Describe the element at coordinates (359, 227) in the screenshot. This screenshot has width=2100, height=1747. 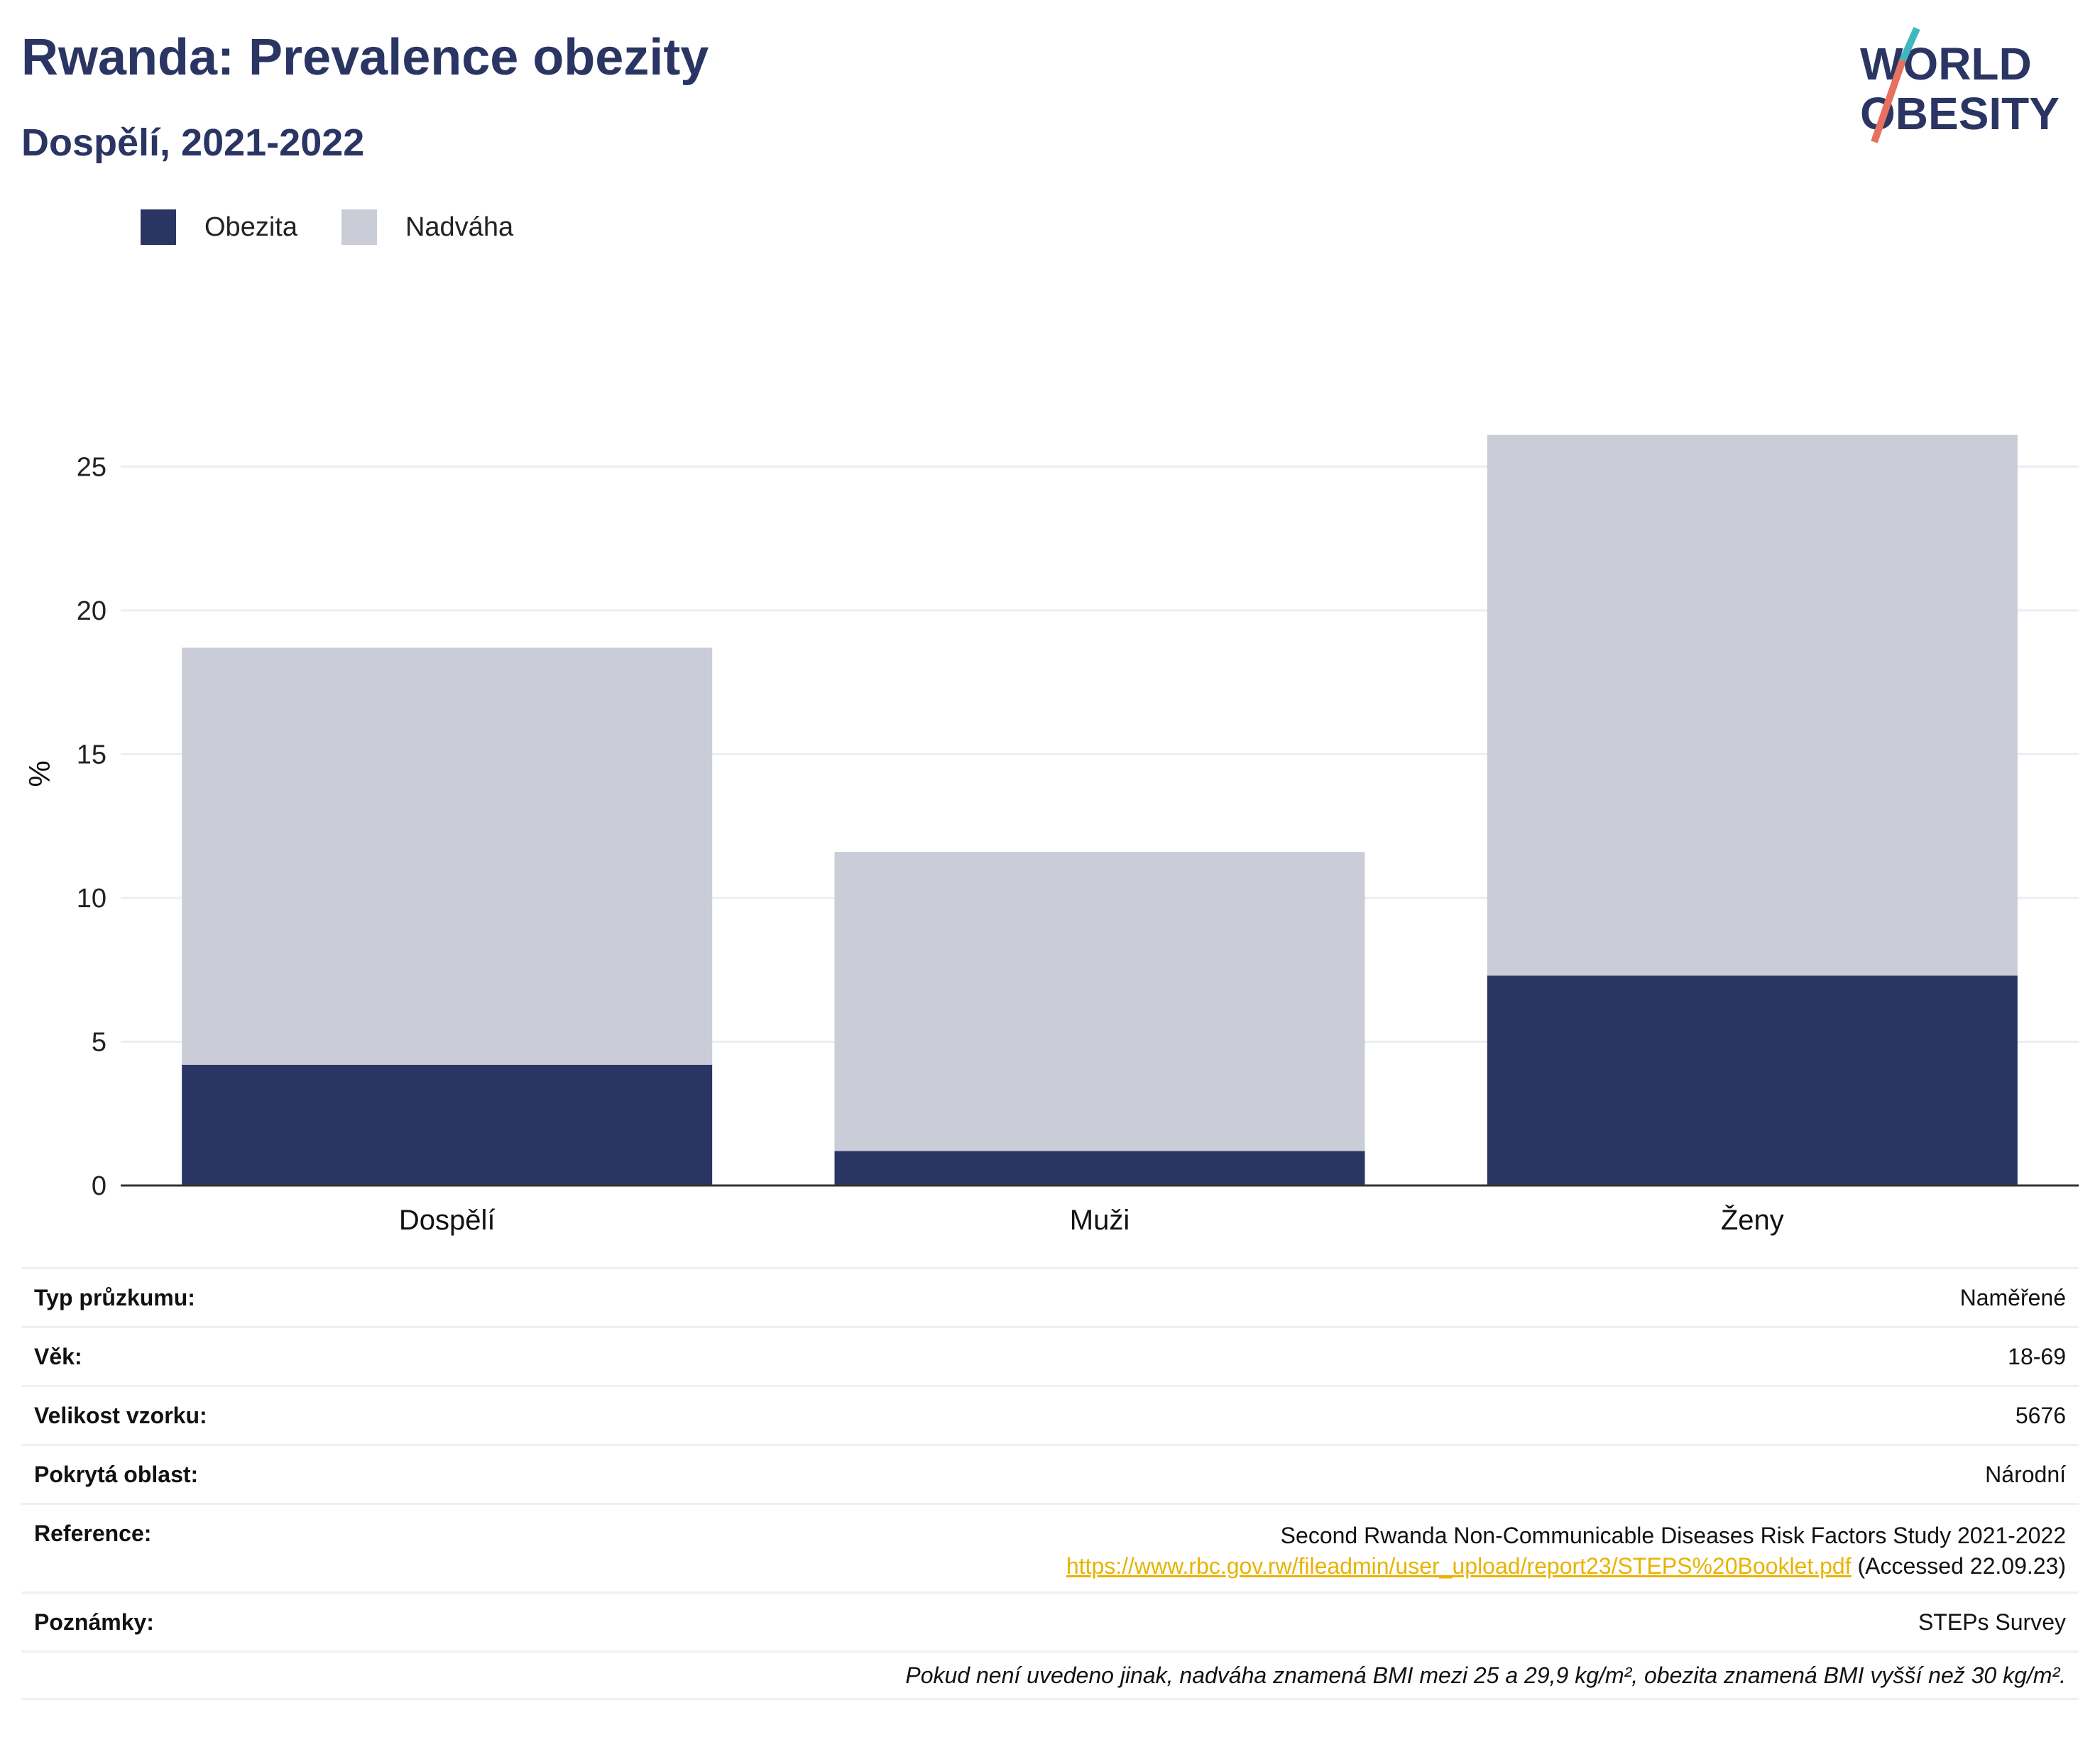
I see `legend-swatch-overweight` at that location.